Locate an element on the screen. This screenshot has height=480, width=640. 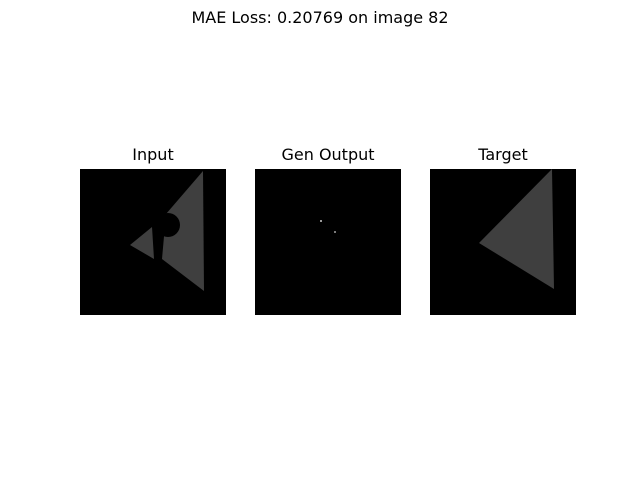
input-small-piece is located at coordinates (142, 243).